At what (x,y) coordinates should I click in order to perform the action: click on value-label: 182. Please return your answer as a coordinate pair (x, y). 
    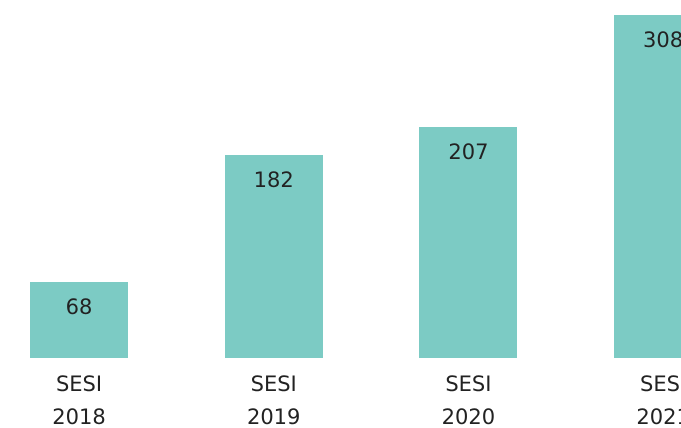
    Looking at the image, I should click on (273, 180).